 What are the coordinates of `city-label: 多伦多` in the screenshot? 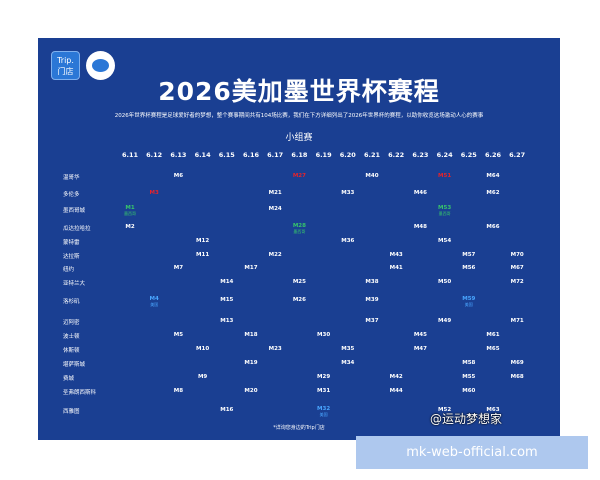 It's located at (71, 195).